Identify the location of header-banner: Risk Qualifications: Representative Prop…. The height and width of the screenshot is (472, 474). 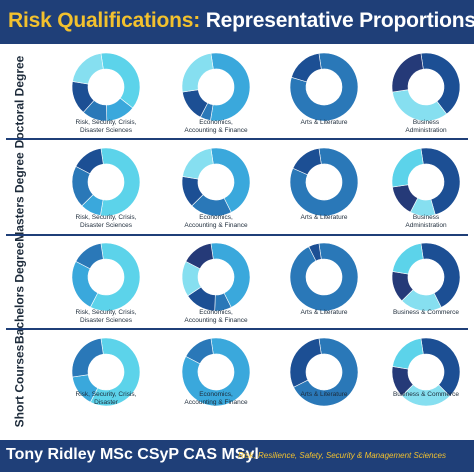
(237, 22).